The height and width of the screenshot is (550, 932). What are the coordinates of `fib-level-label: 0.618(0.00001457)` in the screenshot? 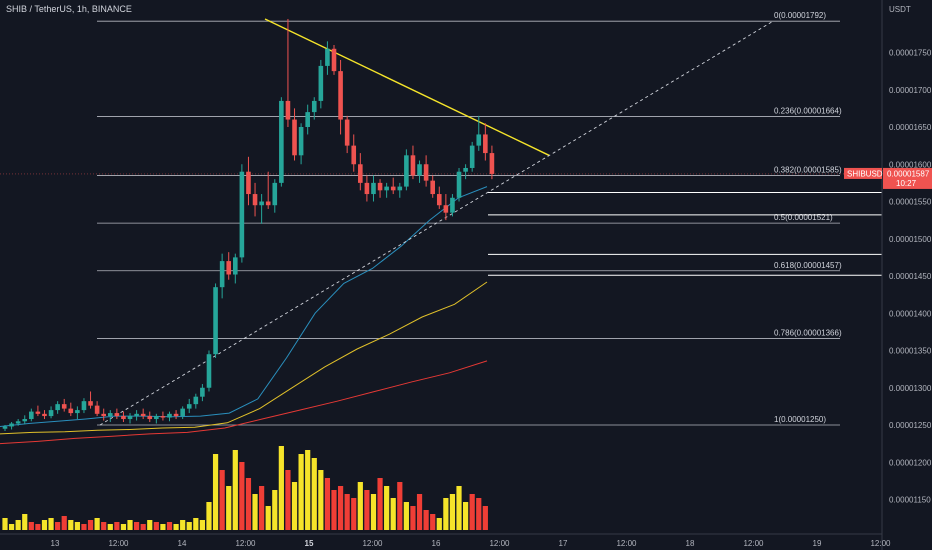 It's located at (808, 265).